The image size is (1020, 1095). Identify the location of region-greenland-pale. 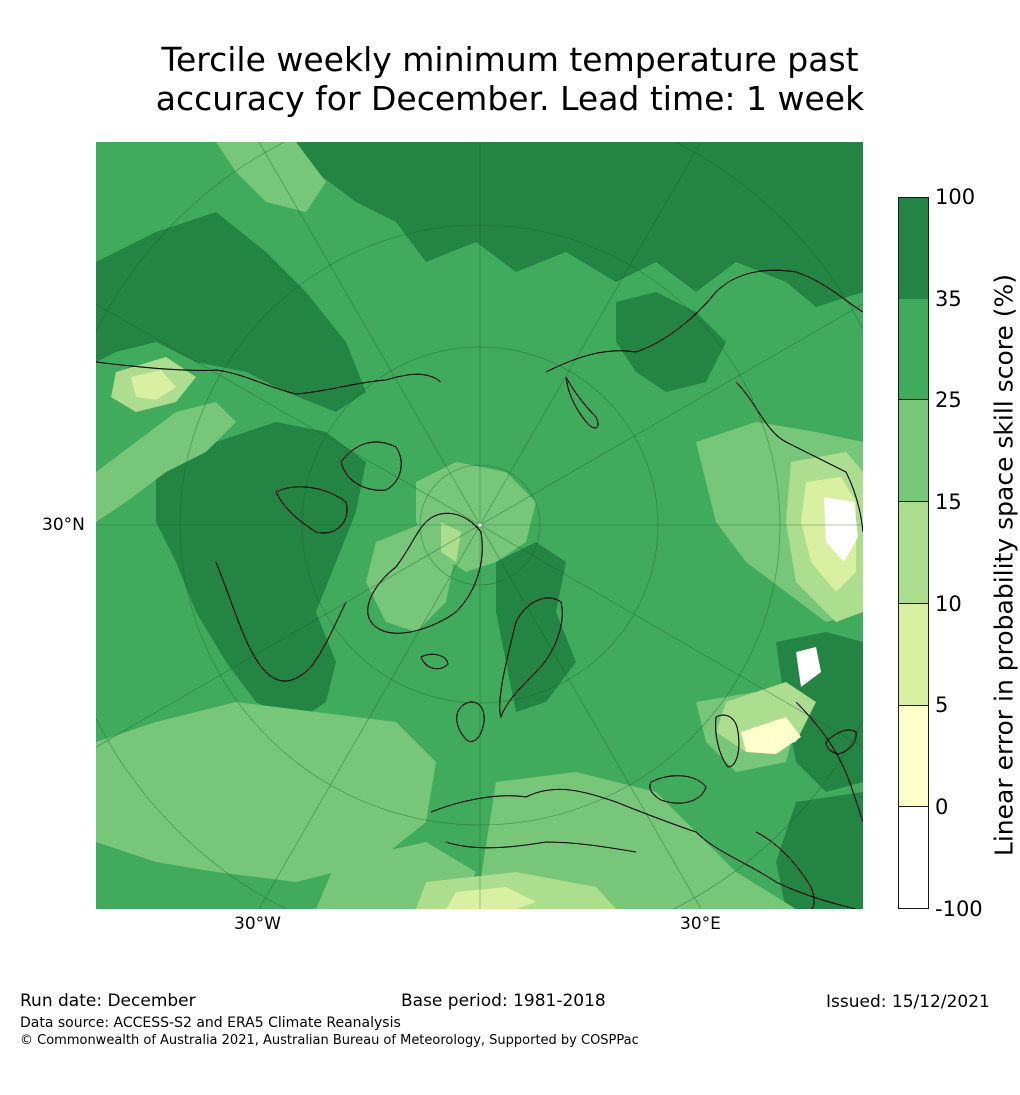
(451, 542).